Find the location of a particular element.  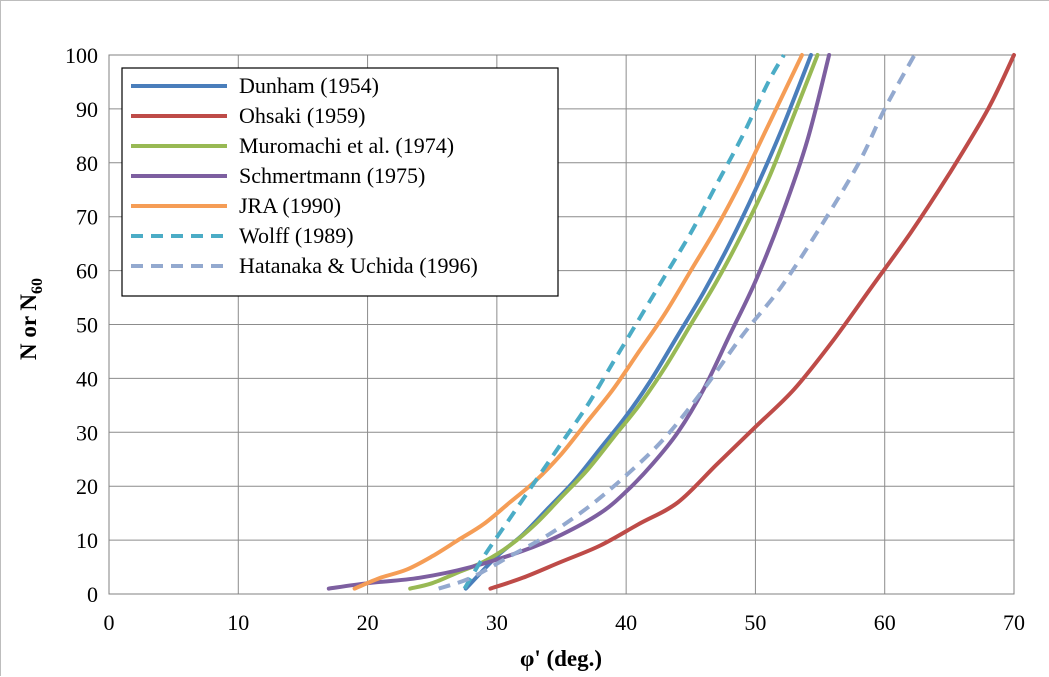

y-axis-title: N or N60 is located at coordinates (31, 319).